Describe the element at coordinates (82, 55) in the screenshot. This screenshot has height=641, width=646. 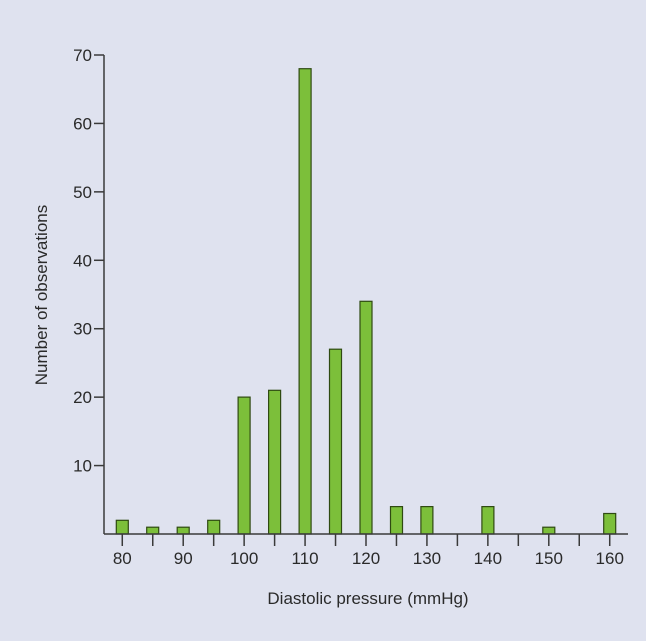
I see `y-tick-label-70: 70` at that location.